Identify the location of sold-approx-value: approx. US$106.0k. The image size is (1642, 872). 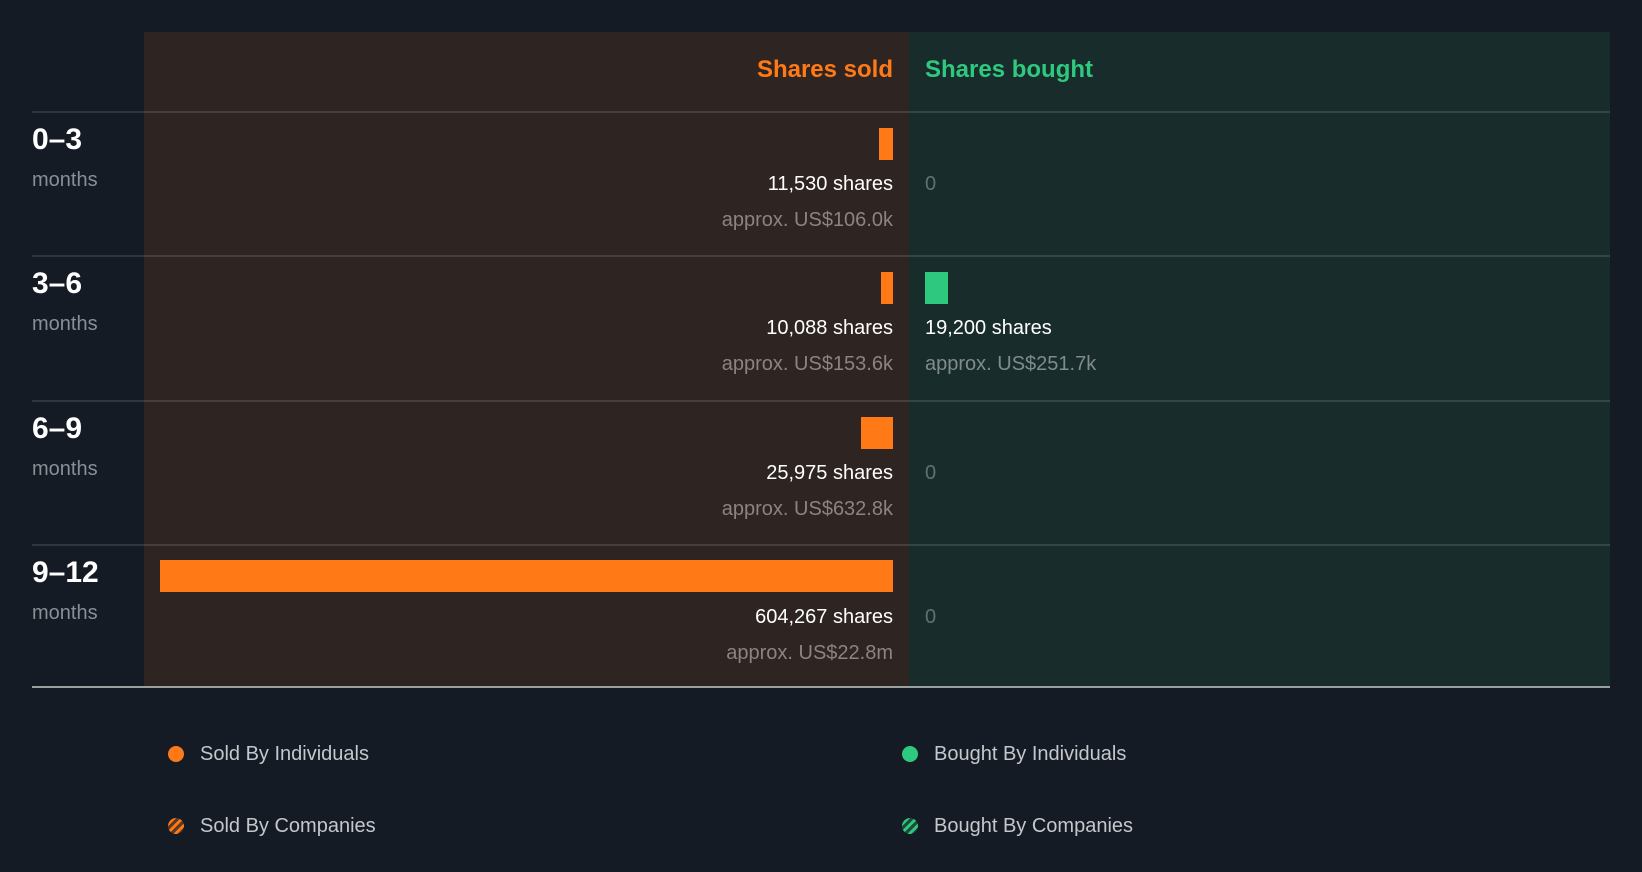
(807, 220).